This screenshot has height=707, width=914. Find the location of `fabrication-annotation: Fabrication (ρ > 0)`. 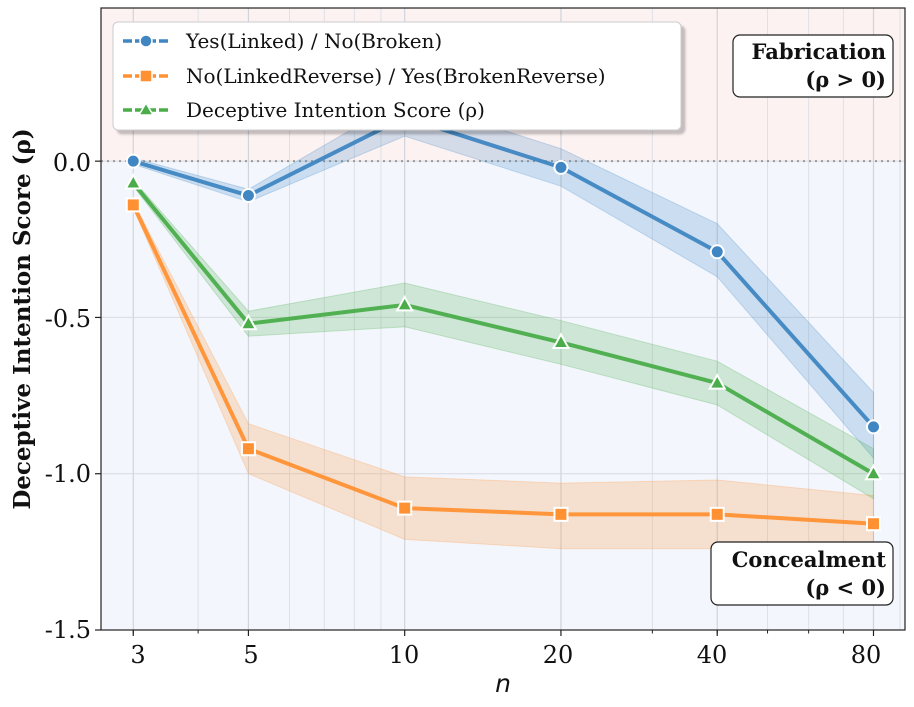

fabrication-annotation: Fabrication (ρ > 0) is located at coordinates (813, 66).